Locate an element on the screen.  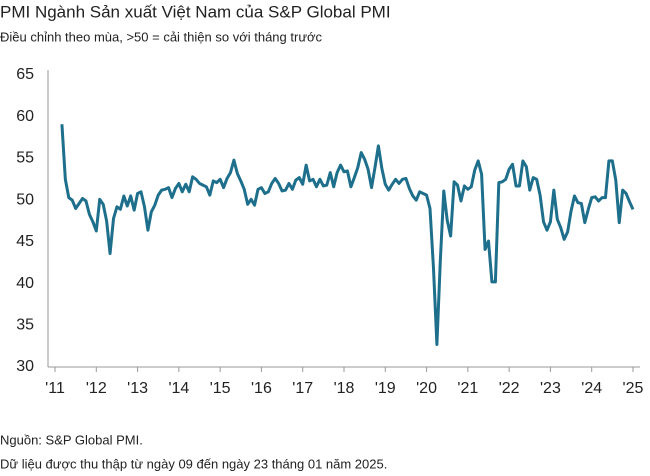
y-tick-label: 50 is located at coordinates (25, 199).